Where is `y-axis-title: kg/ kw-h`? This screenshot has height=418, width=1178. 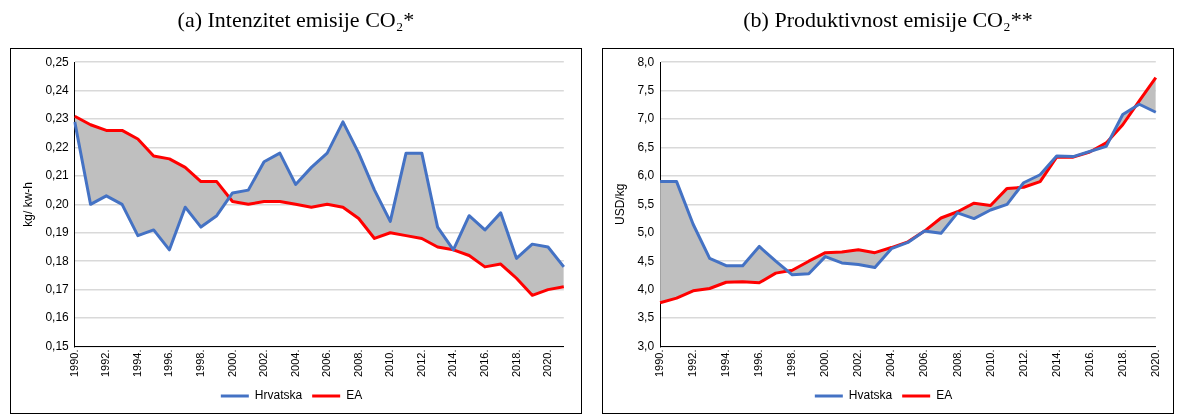 y-axis-title: kg/ kw-h is located at coordinates (27, 204).